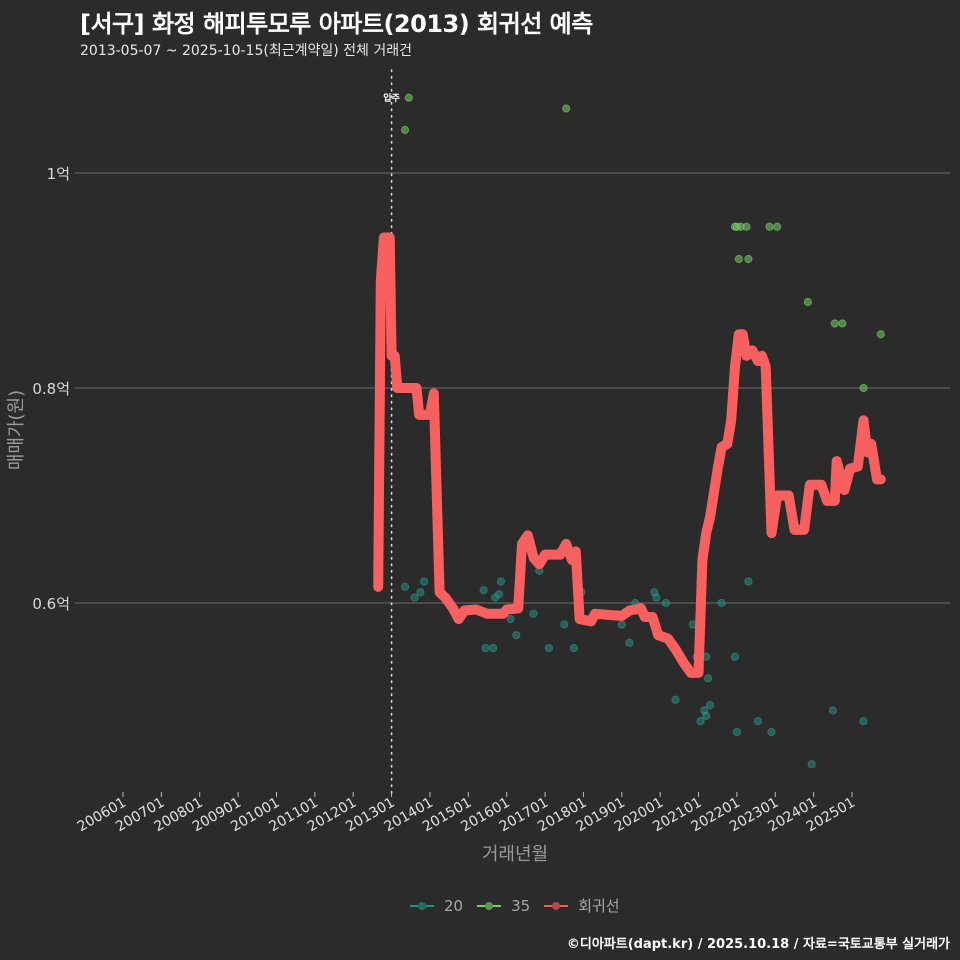  What do you see at coordinates (556, 906) in the screenshot?
I see `legend-key-regression-icon` at bounding box center [556, 906].